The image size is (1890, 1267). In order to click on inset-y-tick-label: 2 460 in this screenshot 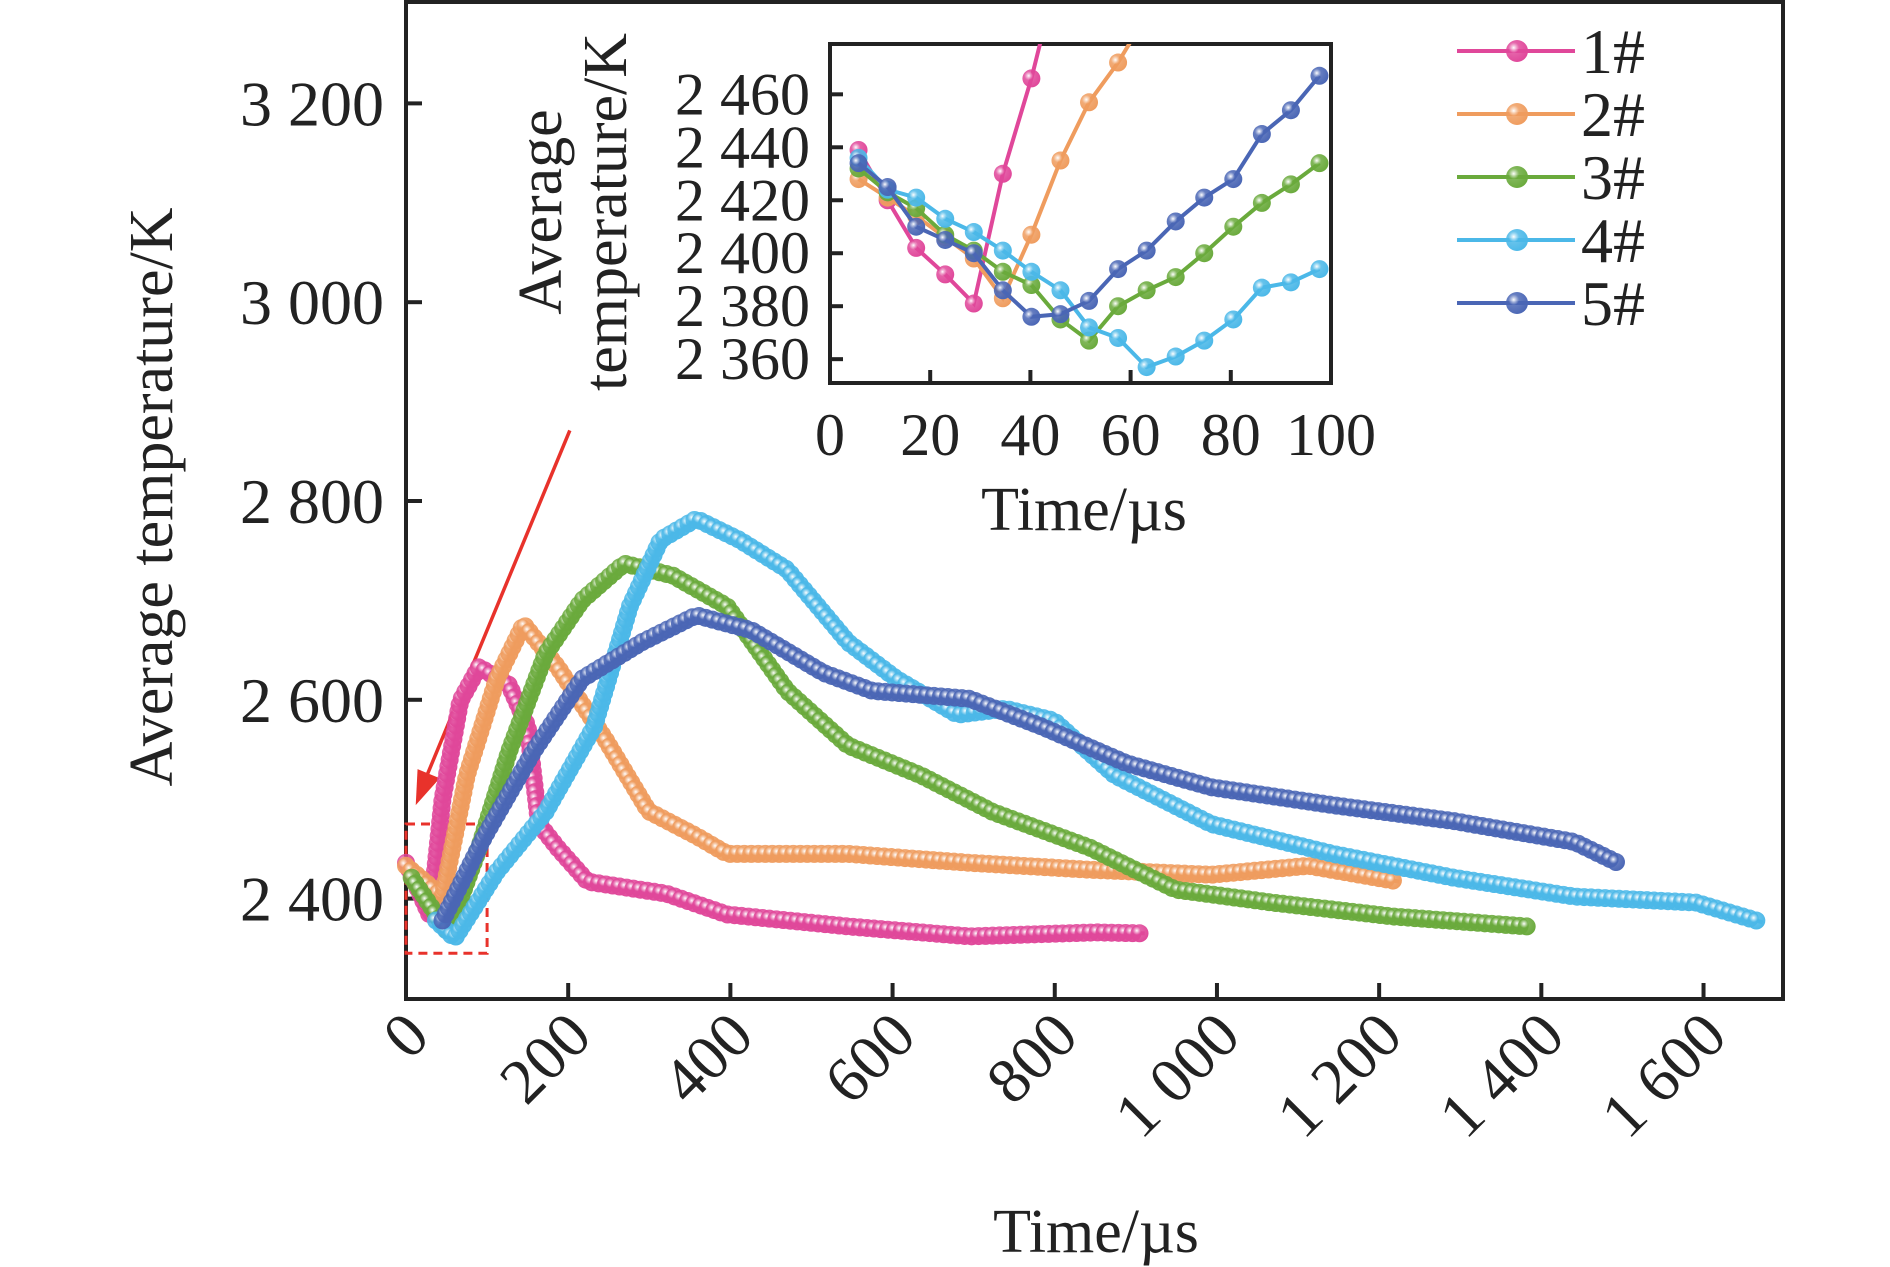, I will do `click(742, 94)`.